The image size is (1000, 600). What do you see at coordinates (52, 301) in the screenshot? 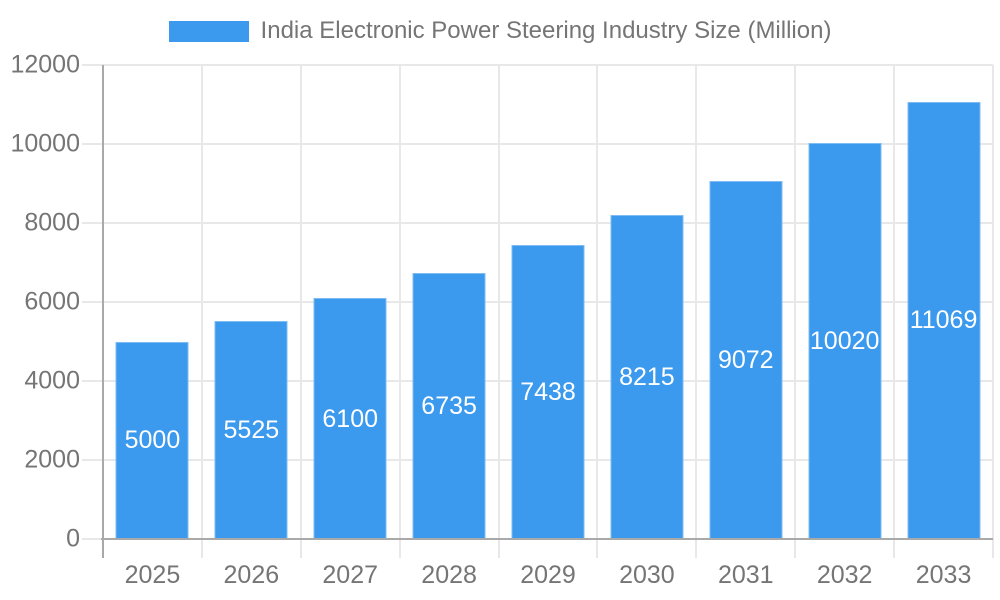
I see `y-tick-label-6000: 6000` at bounding box center [52, 301].